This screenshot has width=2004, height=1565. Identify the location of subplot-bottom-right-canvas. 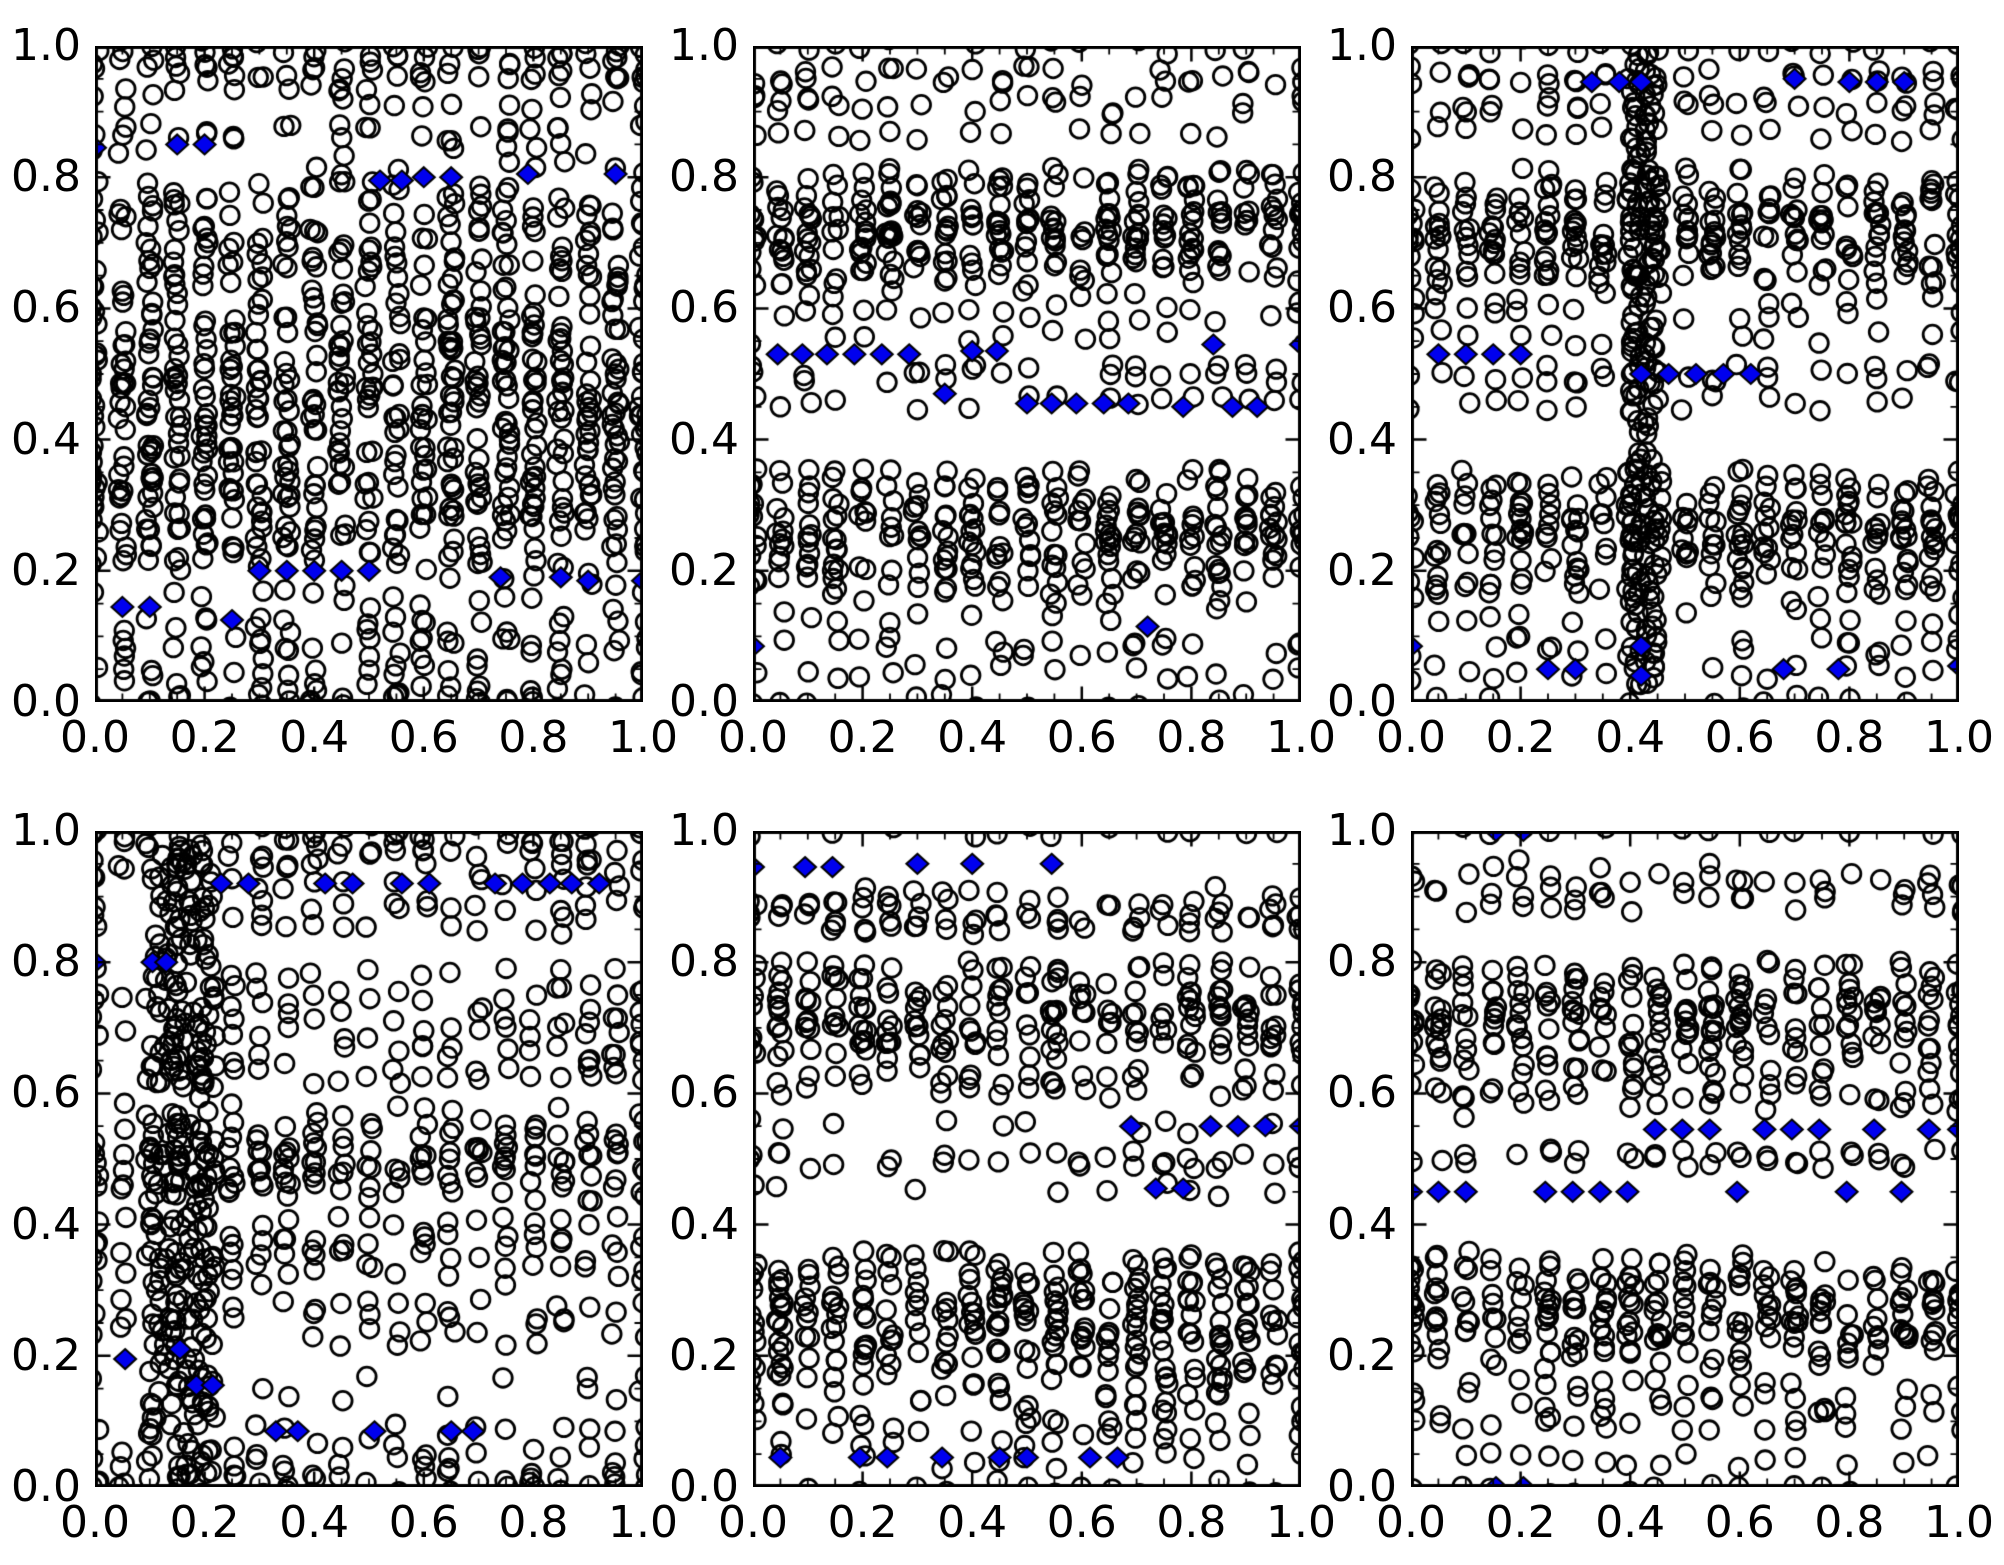
(1685, 1159).